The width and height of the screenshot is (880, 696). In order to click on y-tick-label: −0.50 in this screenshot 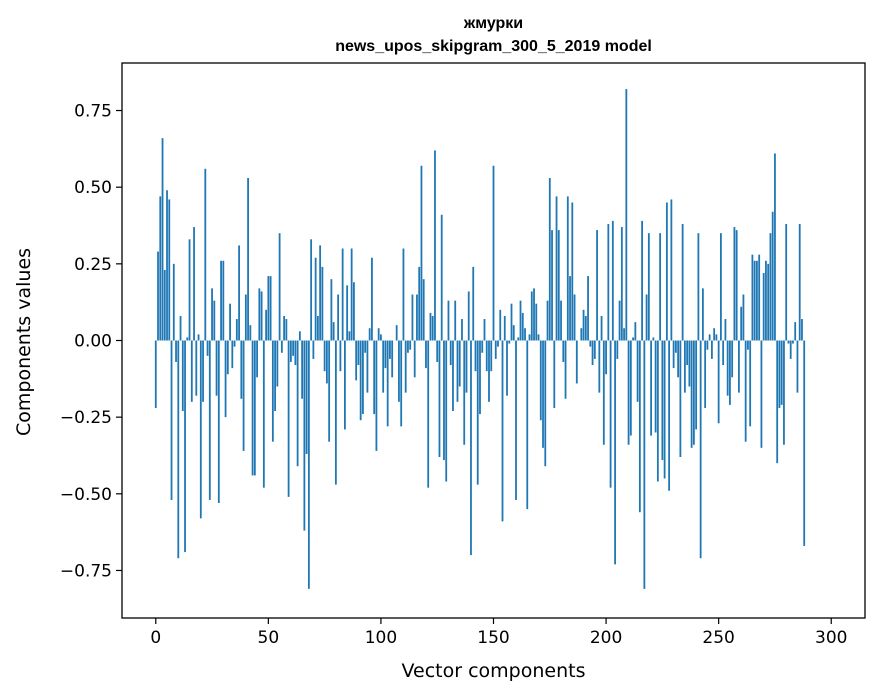, I will do `click(86, 495)`.